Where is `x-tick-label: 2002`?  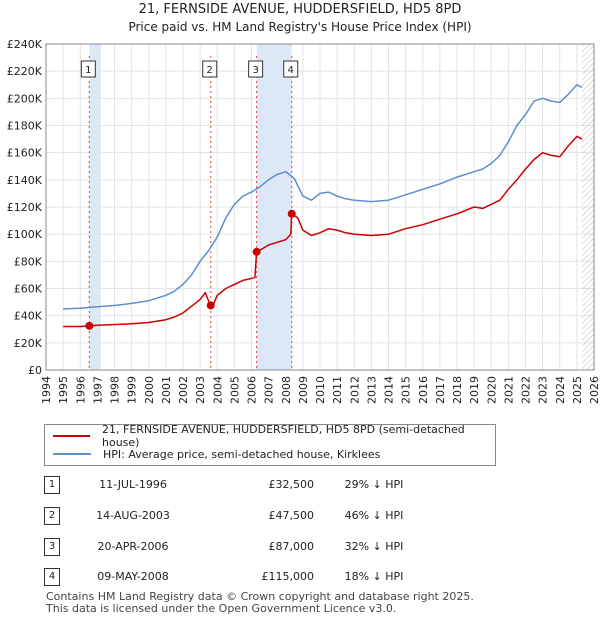 x-tick-label: 2002 is located at coordinates (183, 390).